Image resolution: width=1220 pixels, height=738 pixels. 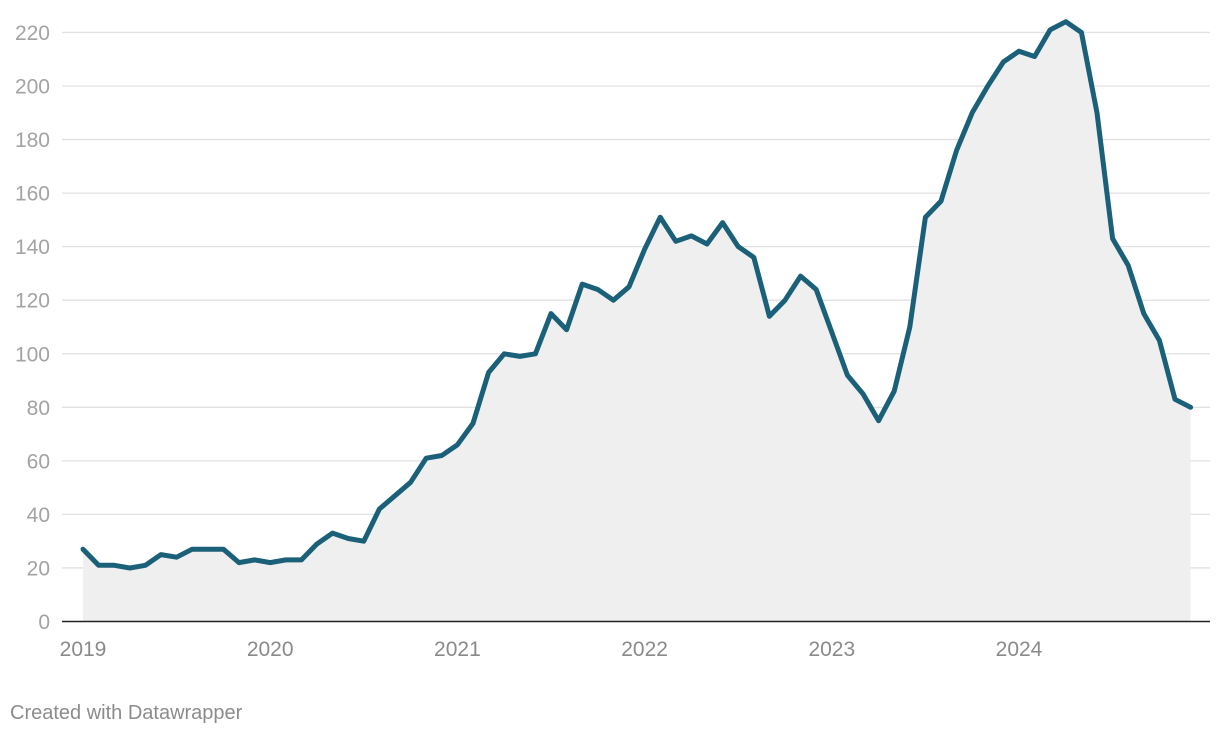 I want to click on y-tick-label: 200, so click(x=32, y=87).